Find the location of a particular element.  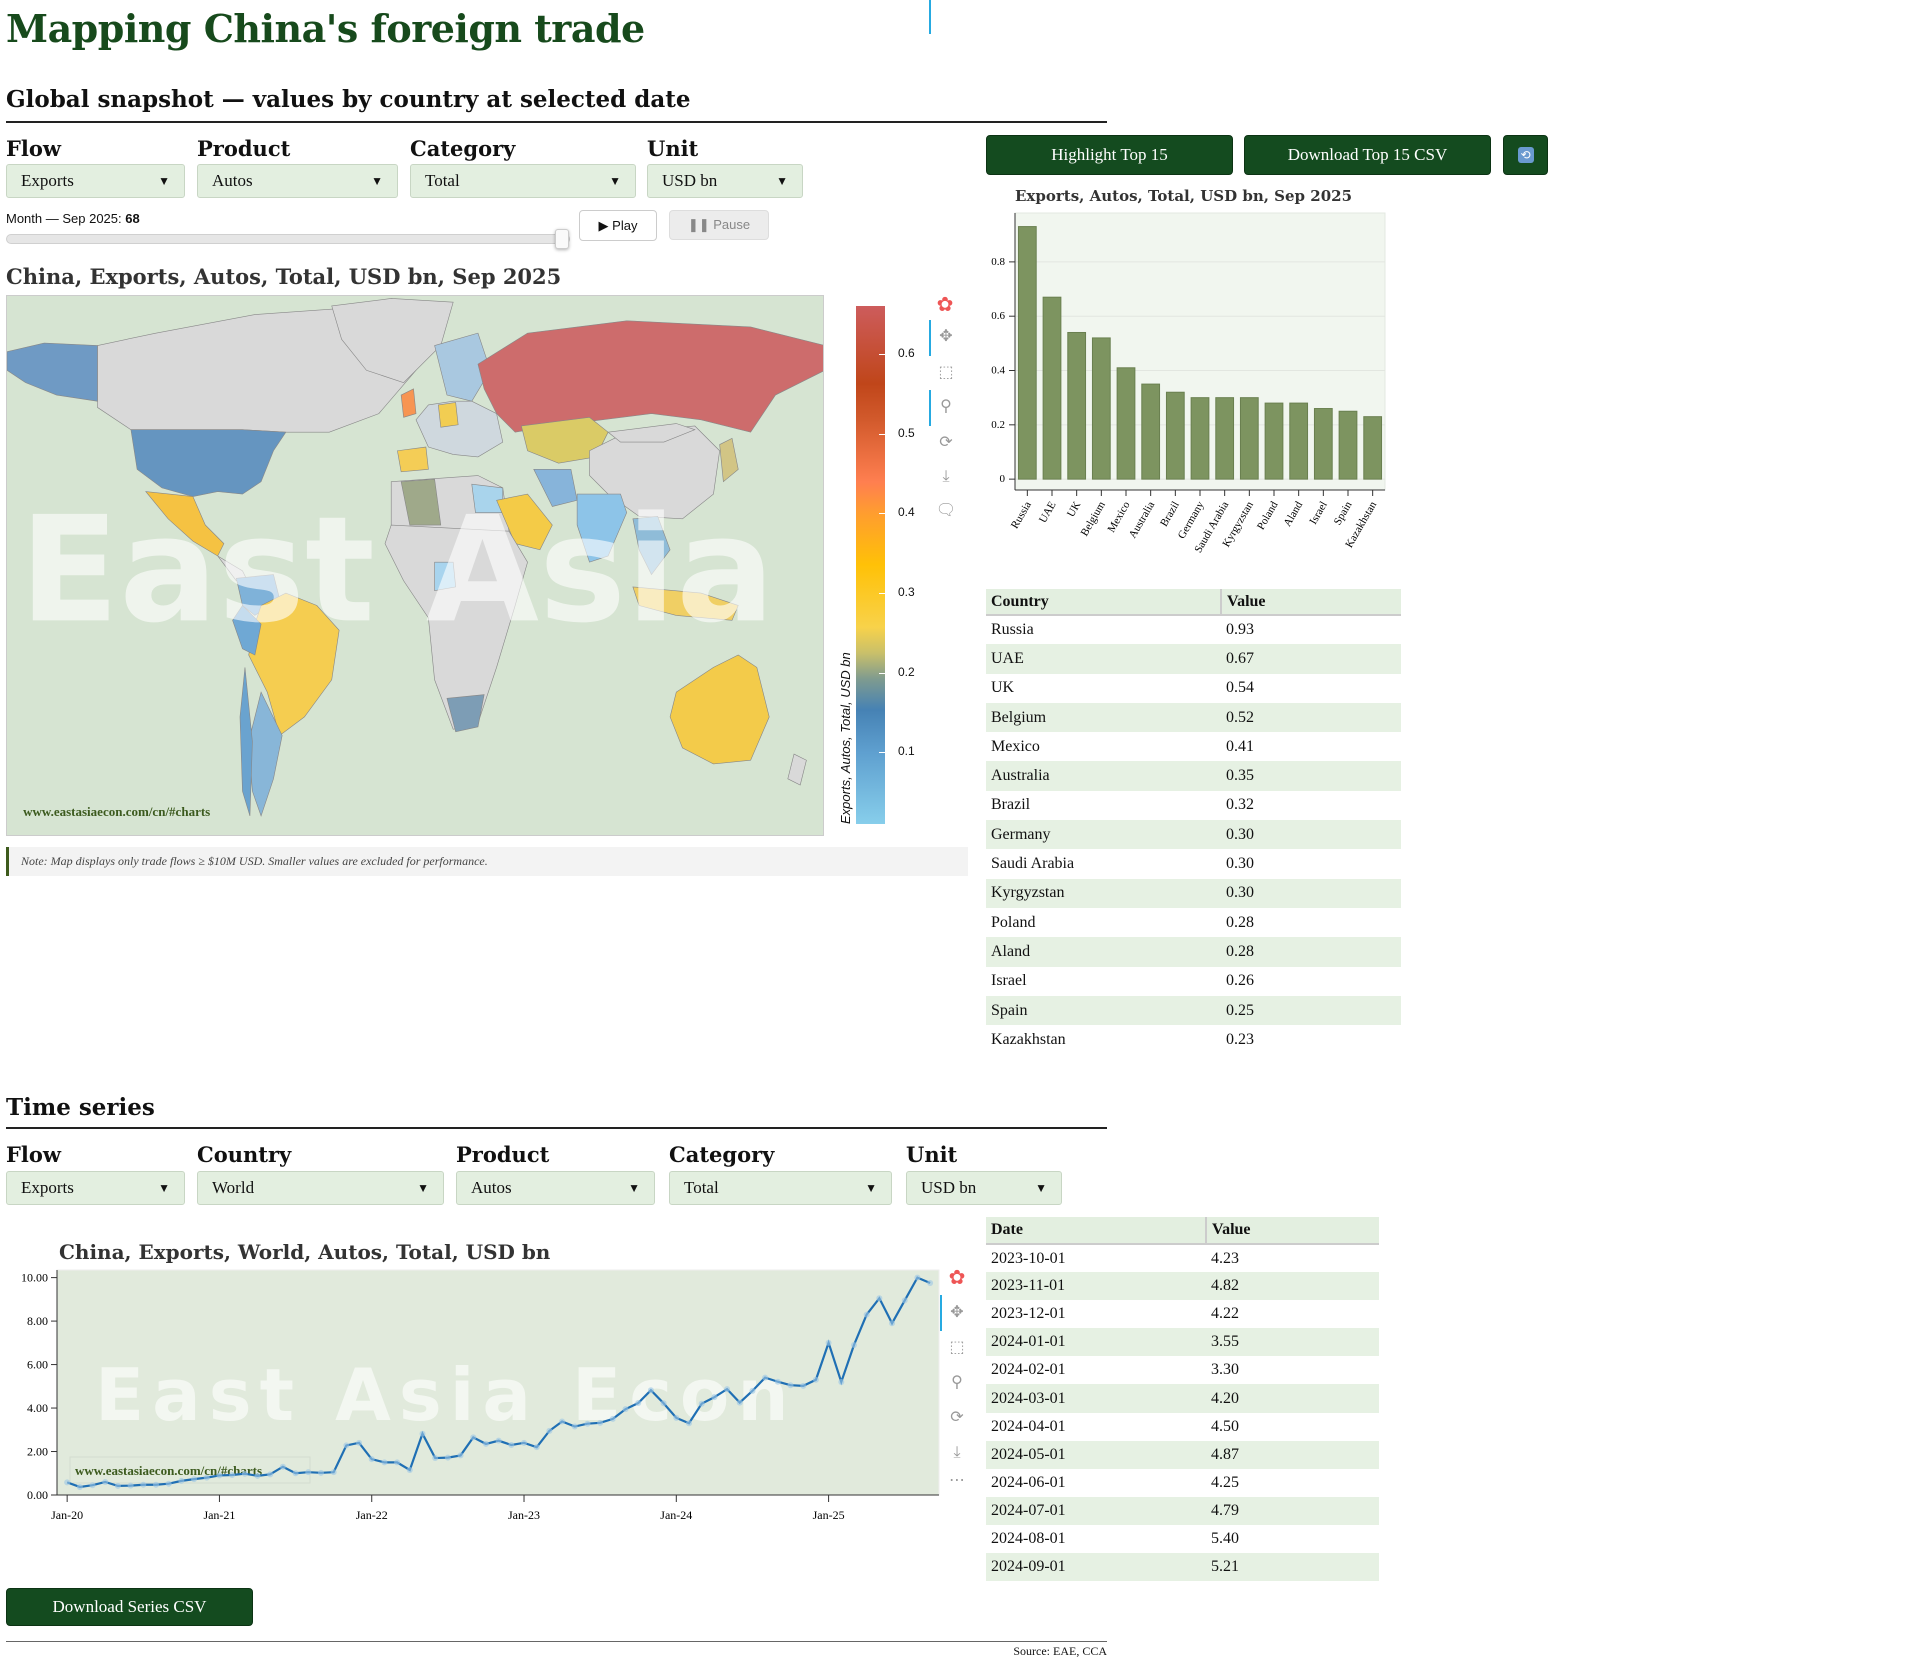

product-select: Autos ▼ is located at coordinates (297, 181).